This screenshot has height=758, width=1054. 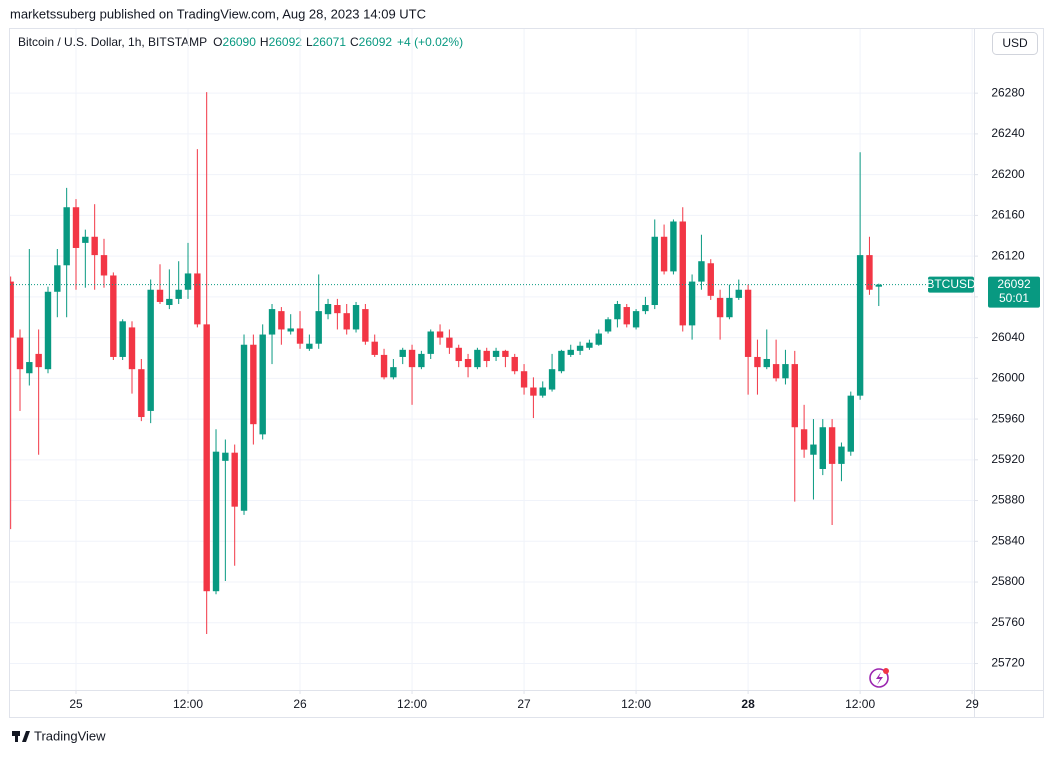 I want to click on symbol-tag-label: BTCUSD, so click(x=951, y=284).